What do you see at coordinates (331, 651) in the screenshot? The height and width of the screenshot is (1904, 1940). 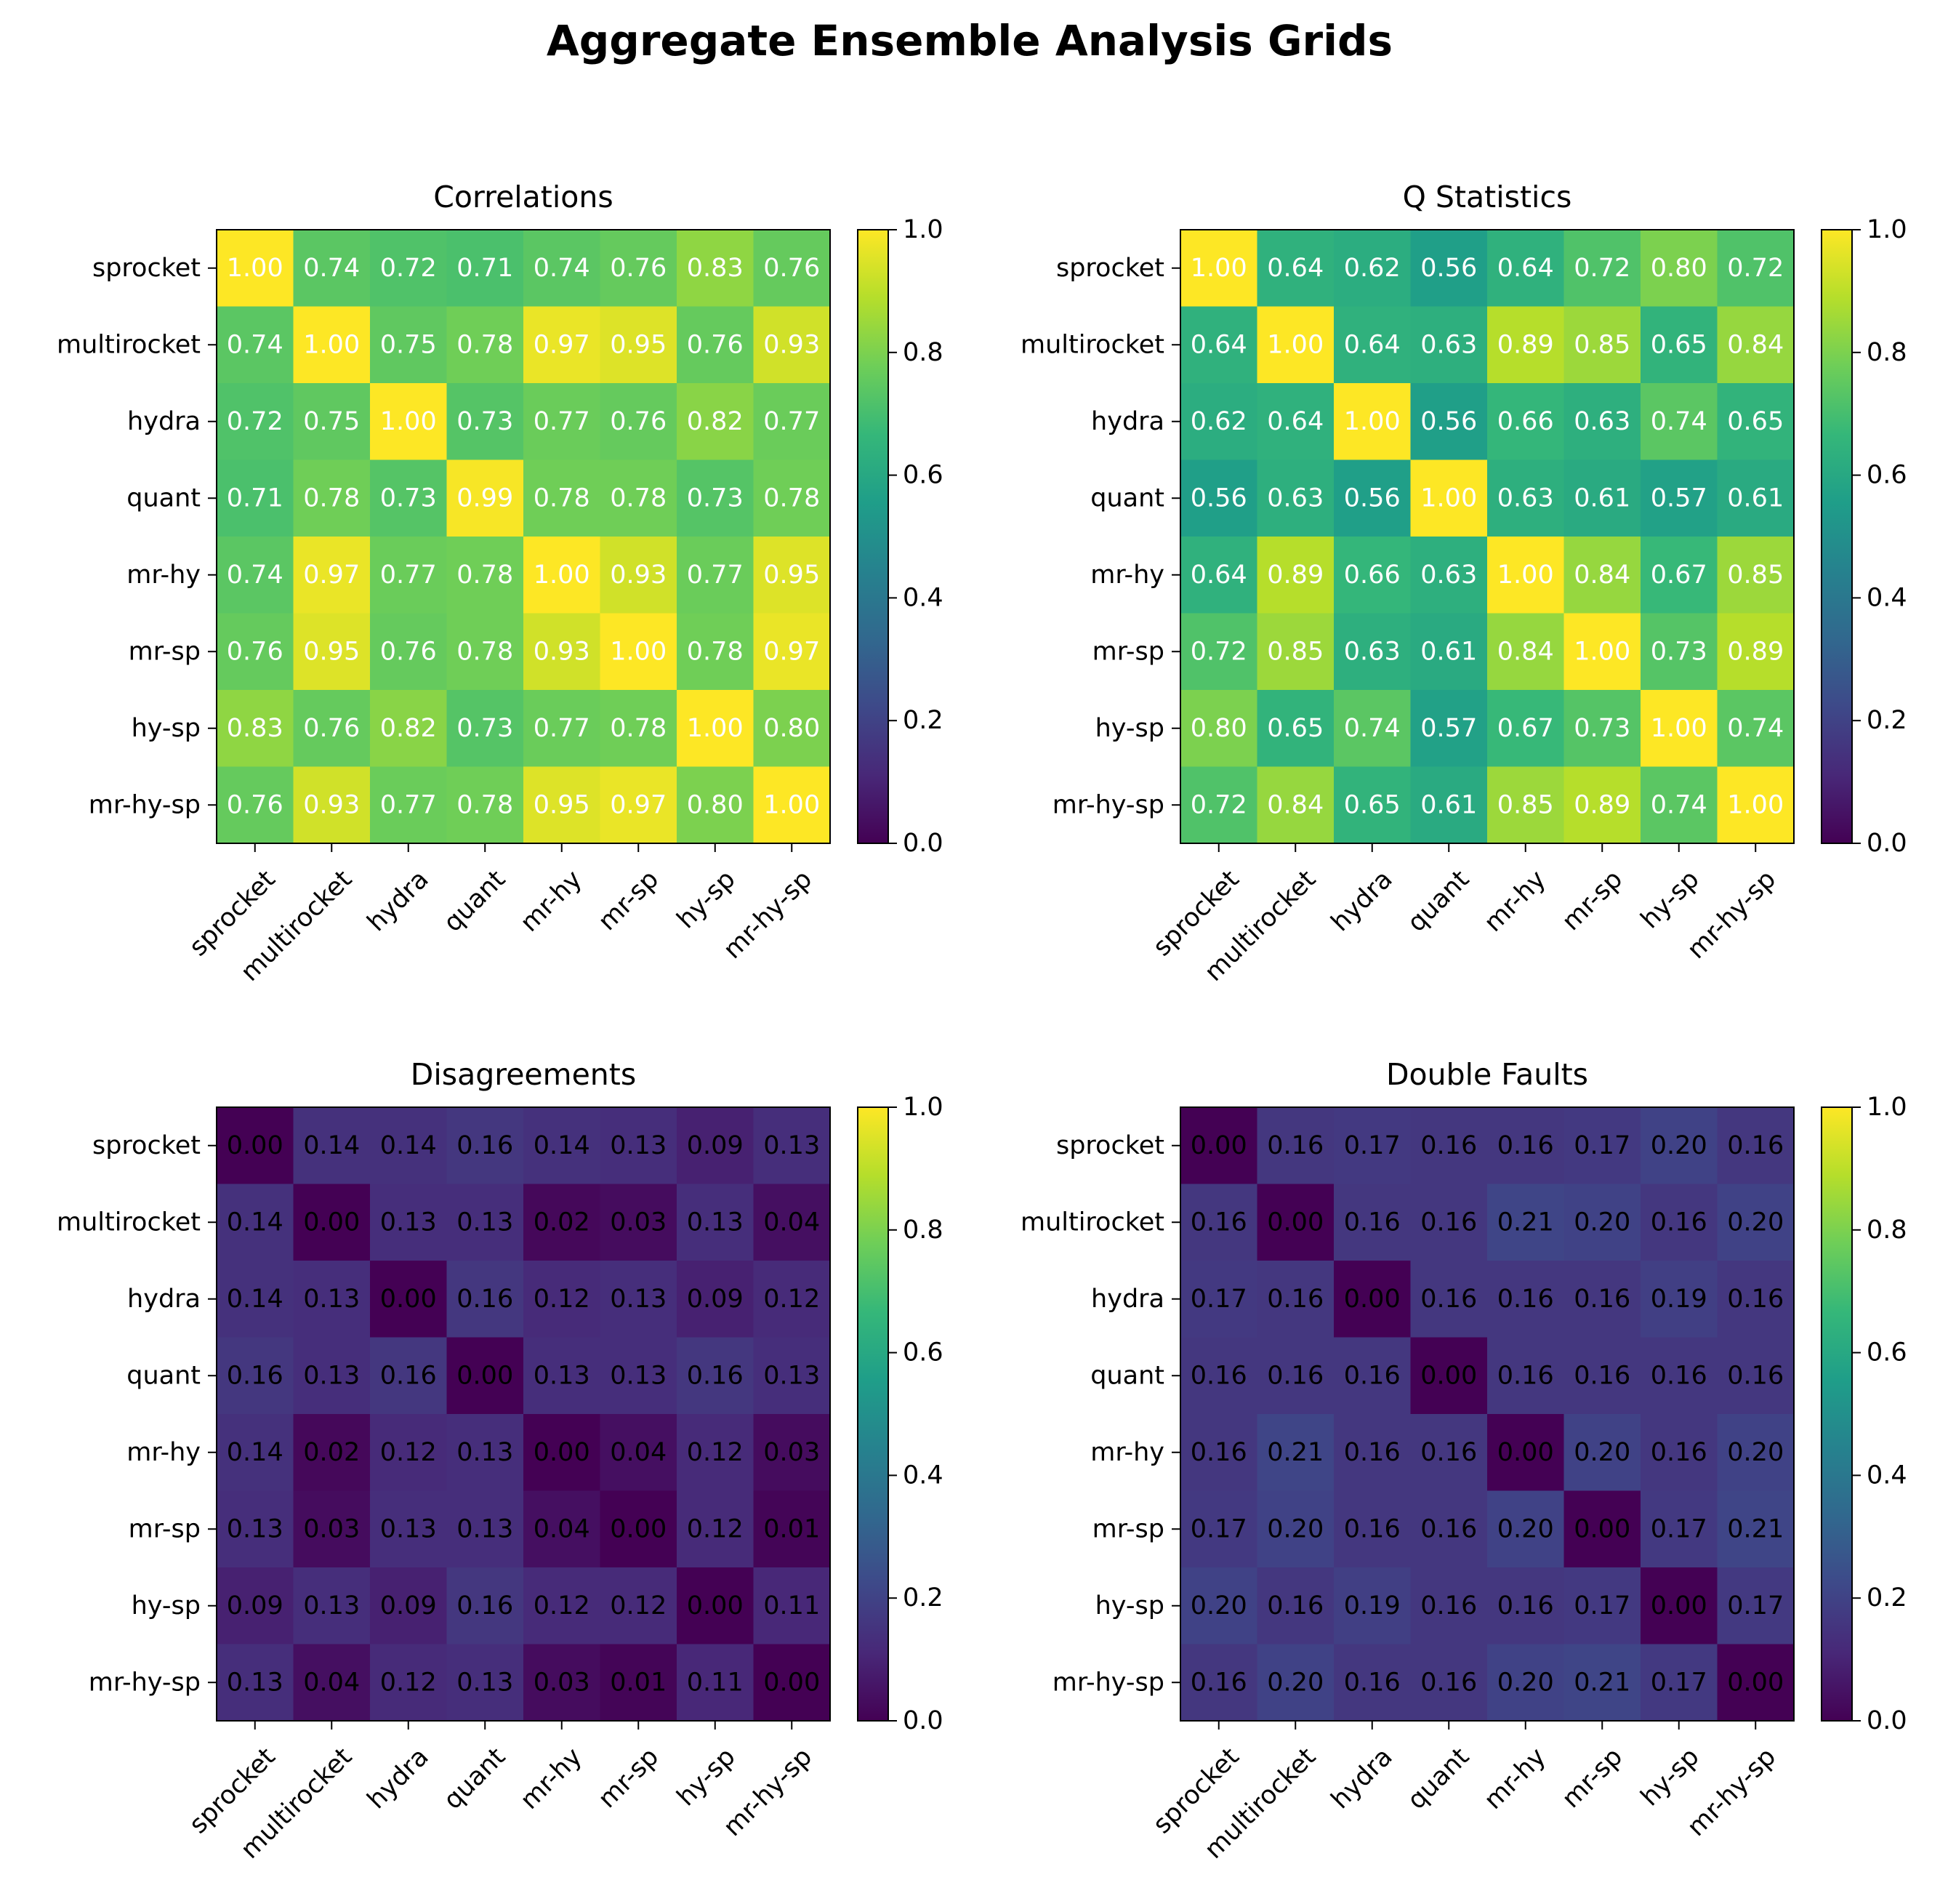 I see `cell-value-label: 0.95` at bounding box center [331, 651].